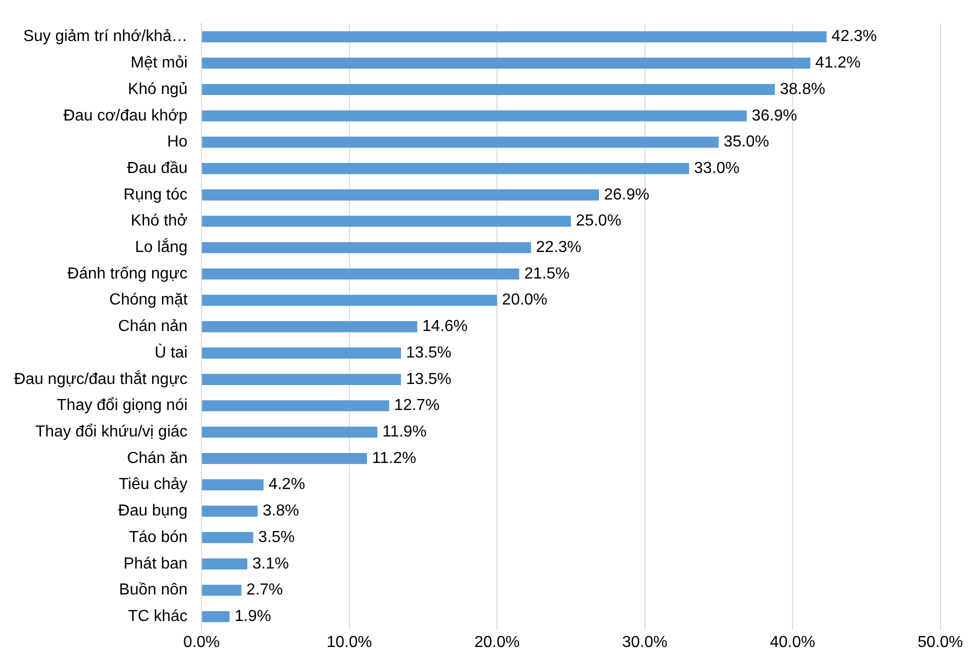 The width and height of the screenshot is (974, 663). What do you see at coordinates (157, 168) in the screenshot?
I see `y-tick-label: Đau đầu` at bounding box center [157, 168].